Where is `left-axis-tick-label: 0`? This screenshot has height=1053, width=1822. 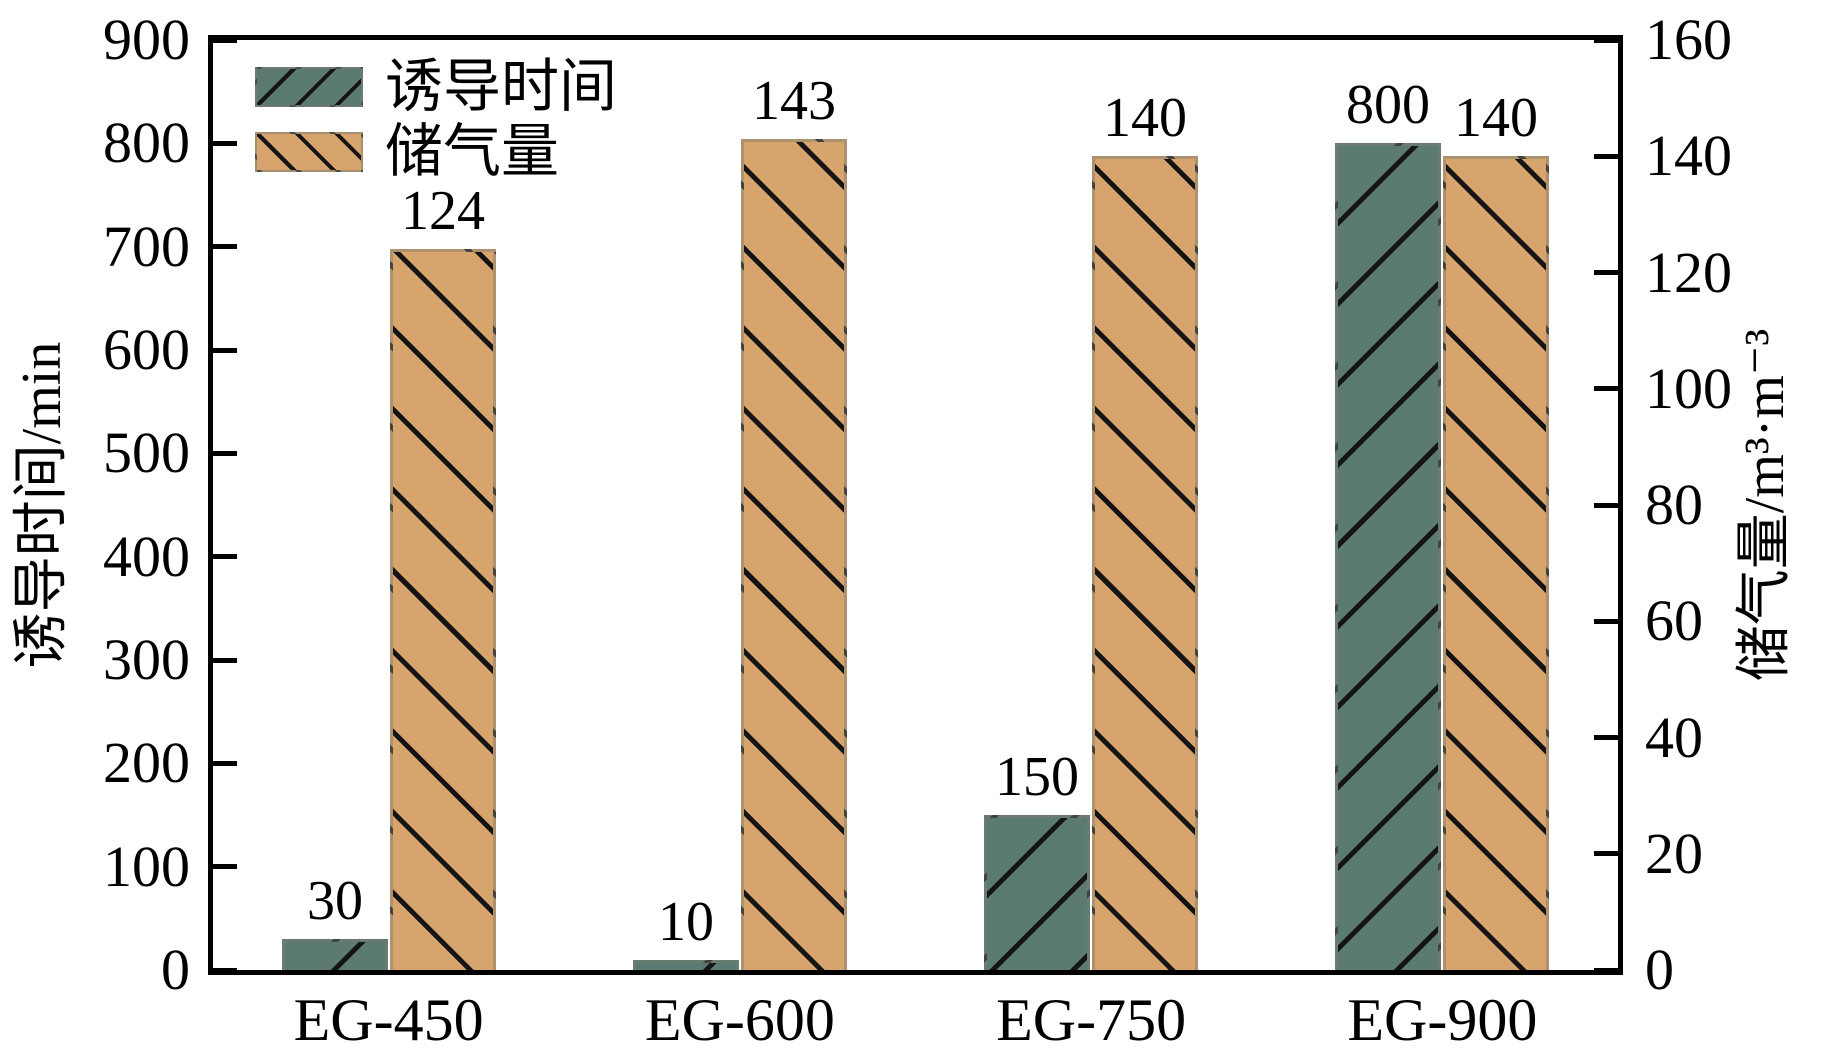
left-axis-tick-label: 0 is located at coordinates (175, 969).